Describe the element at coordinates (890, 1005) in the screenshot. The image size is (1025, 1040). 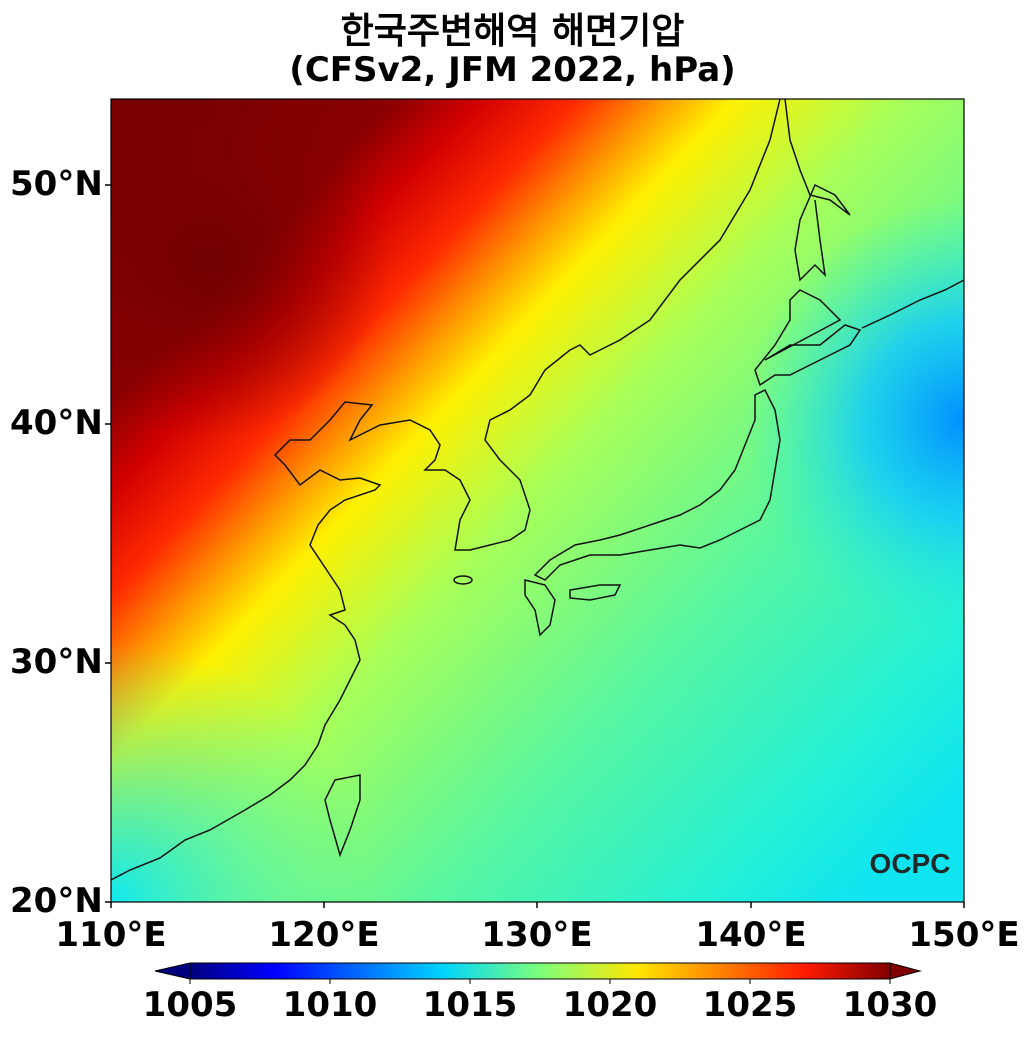
I see `colorbar-label-1030: 1030` at that location.